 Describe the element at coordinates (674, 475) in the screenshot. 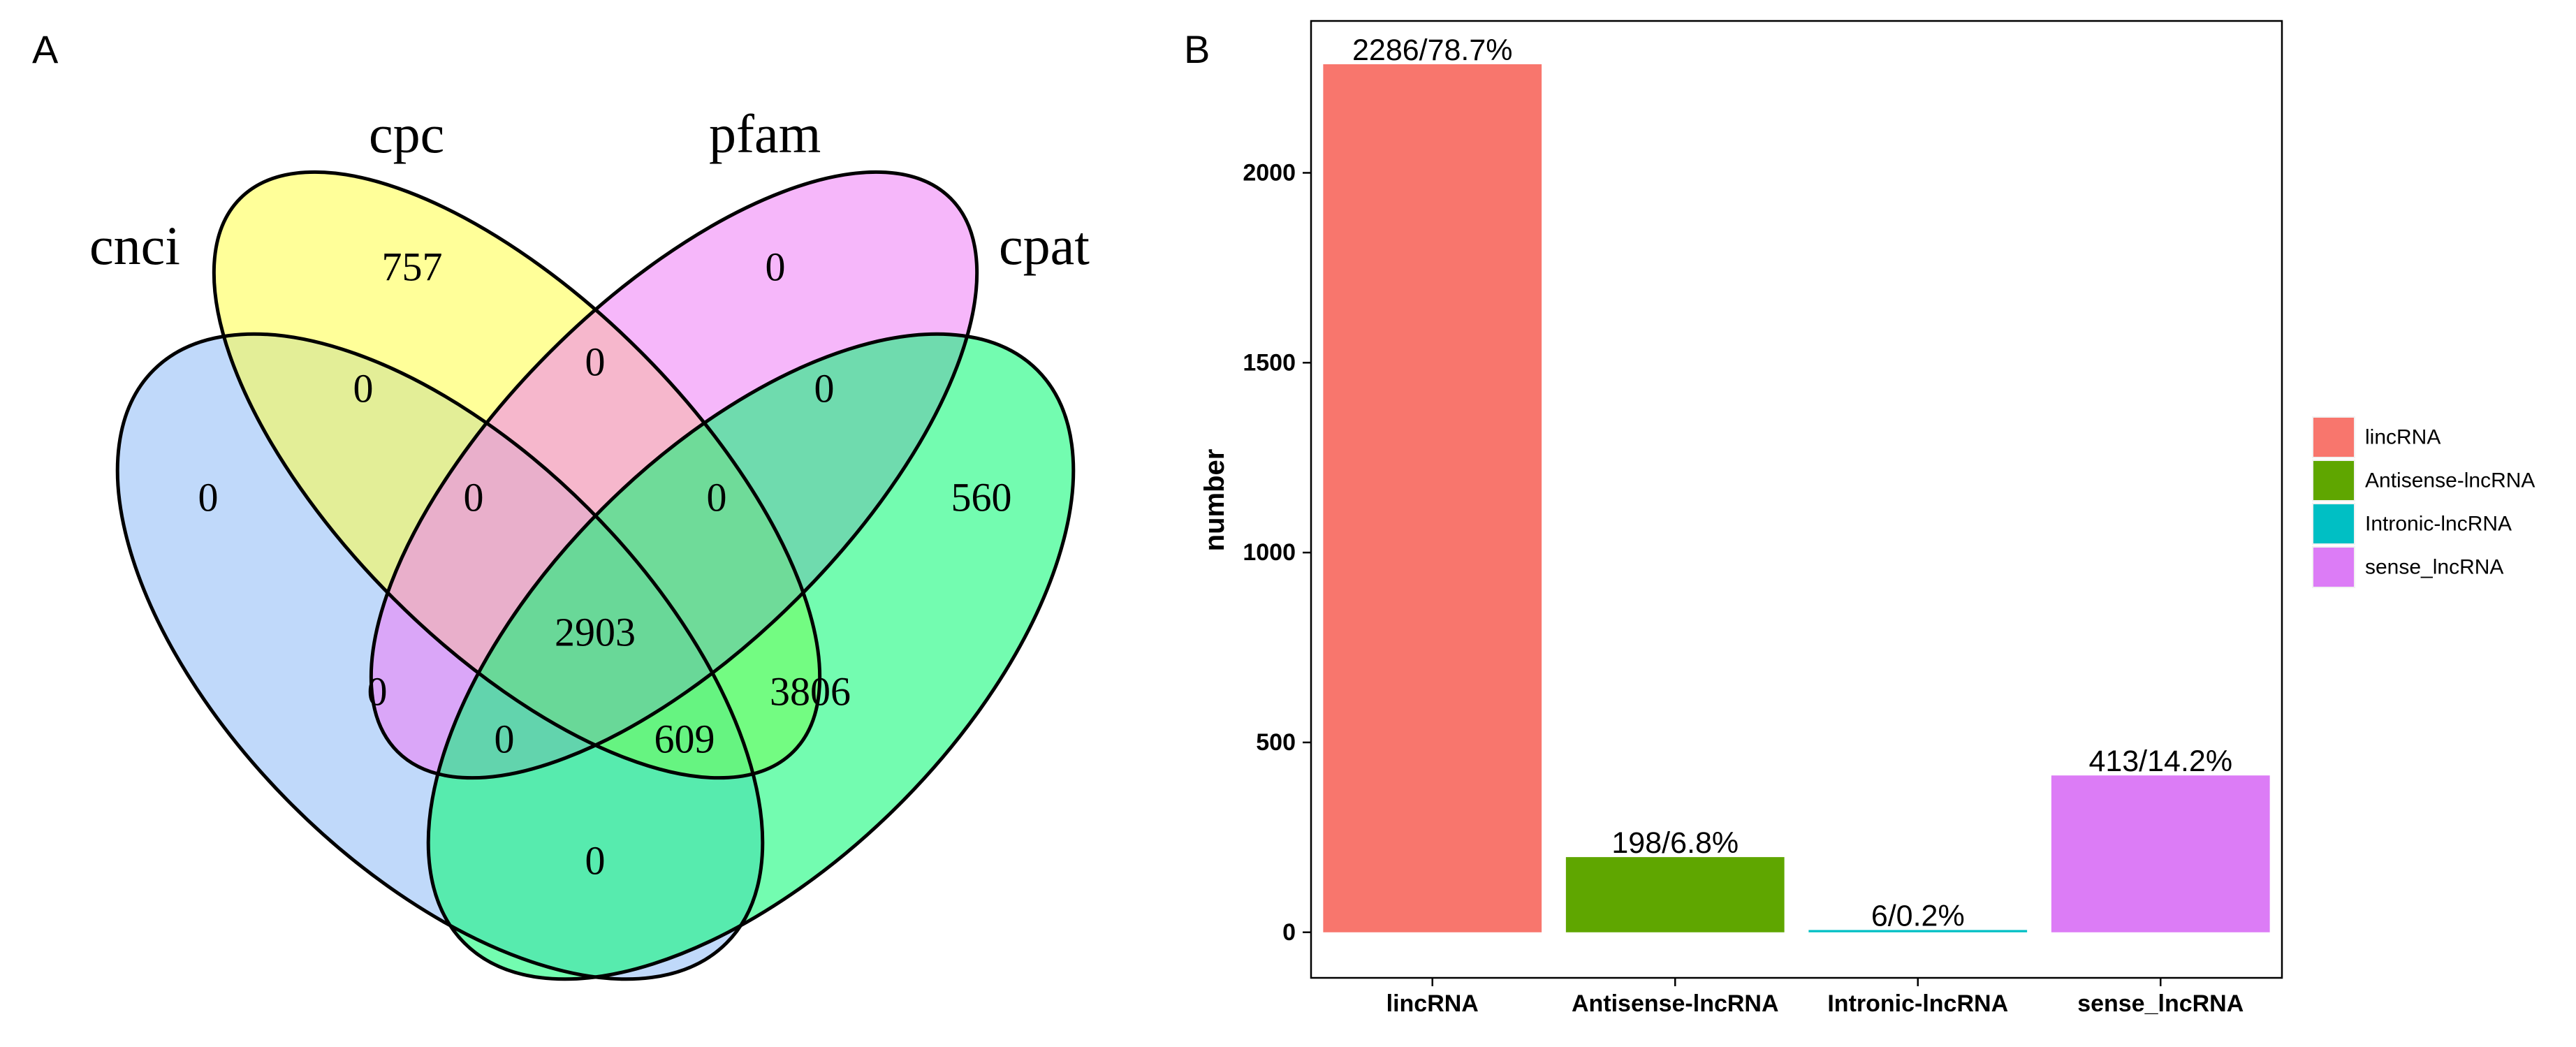

I see `outline-pfam` at that location.